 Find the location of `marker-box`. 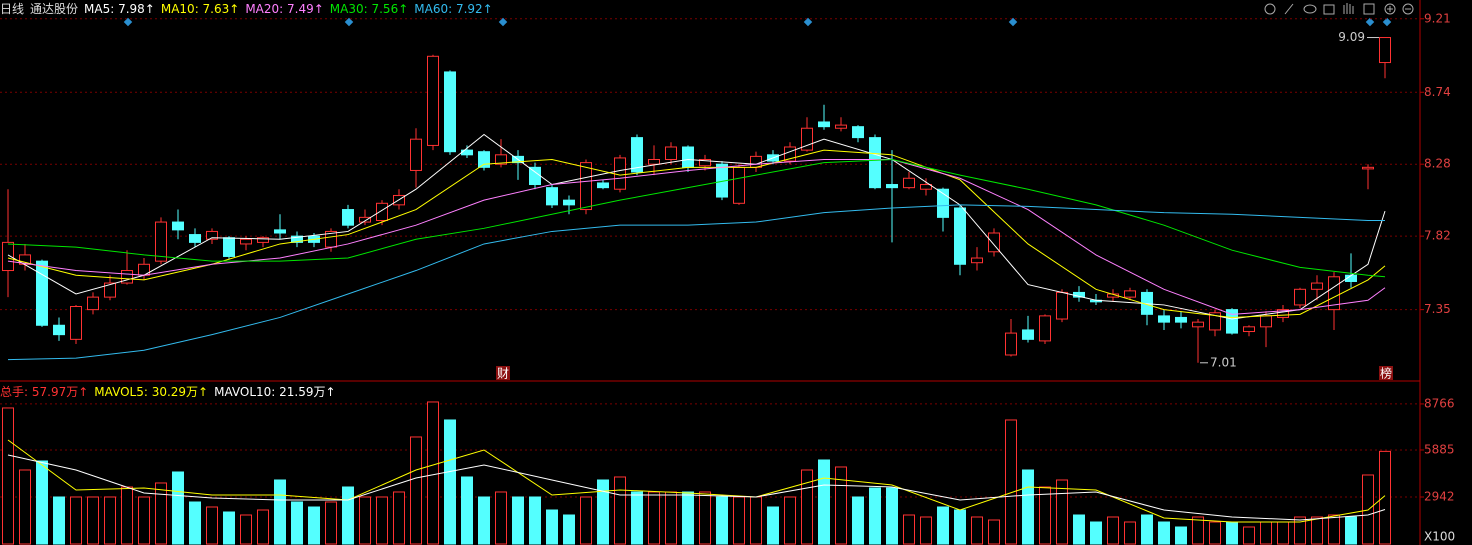

marker-box is located at coordinates (503, 373).